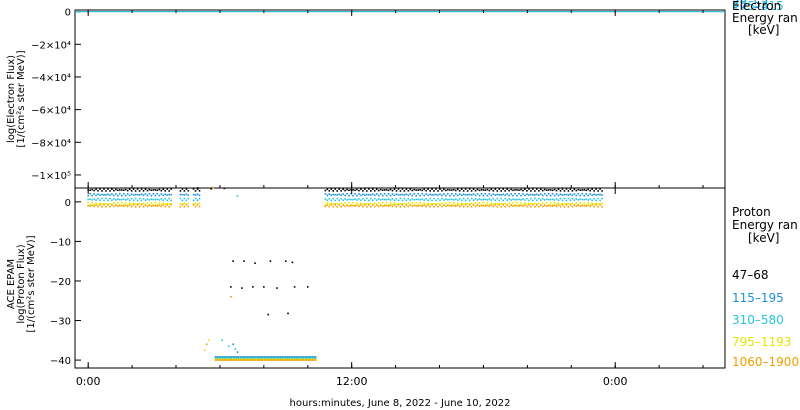  Describe the element at coordinates (352, 381) in the screenshot. I see `x-tick-label: 12:00` at that location.